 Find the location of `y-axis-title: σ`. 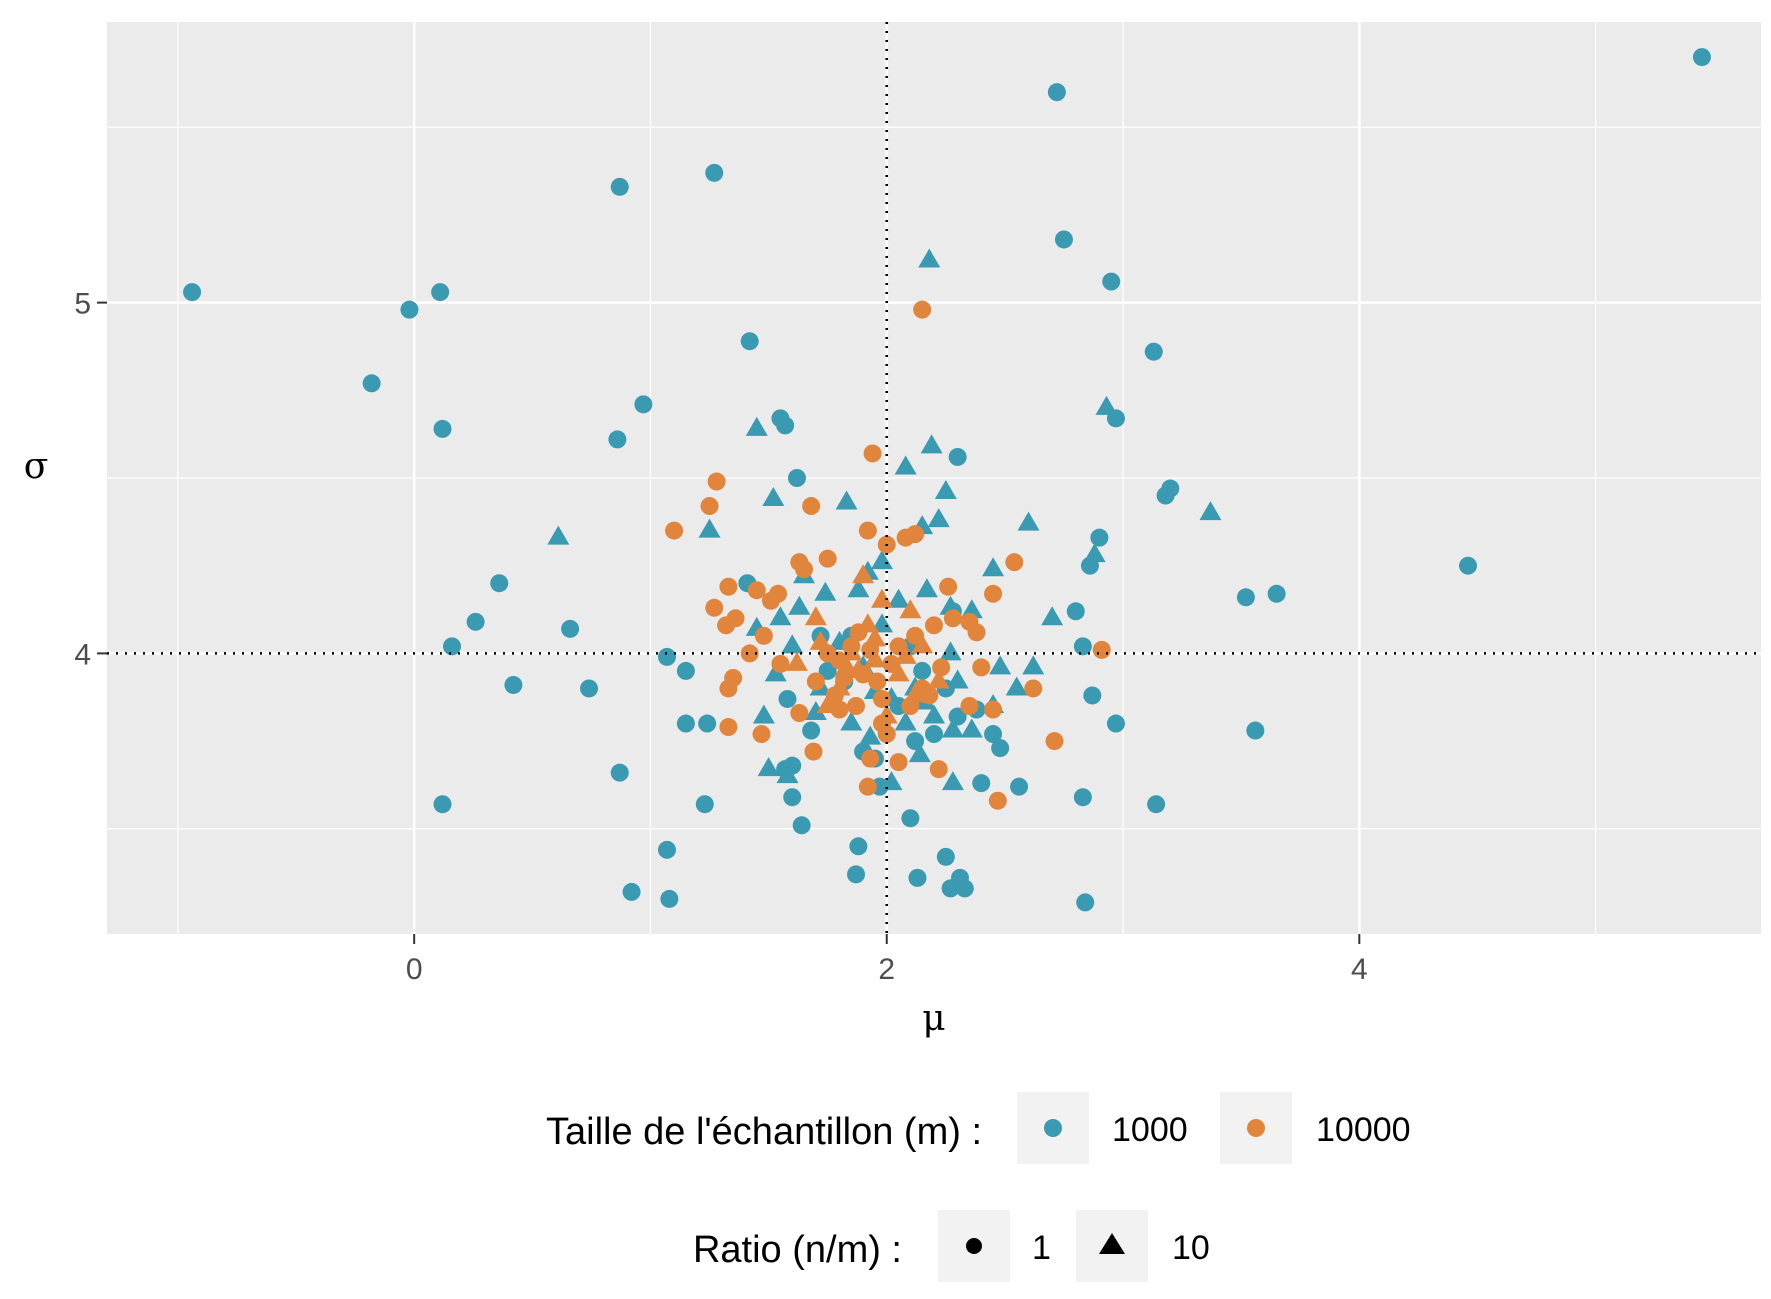

y-axis-title: σ is located at coordinates (36, 466).